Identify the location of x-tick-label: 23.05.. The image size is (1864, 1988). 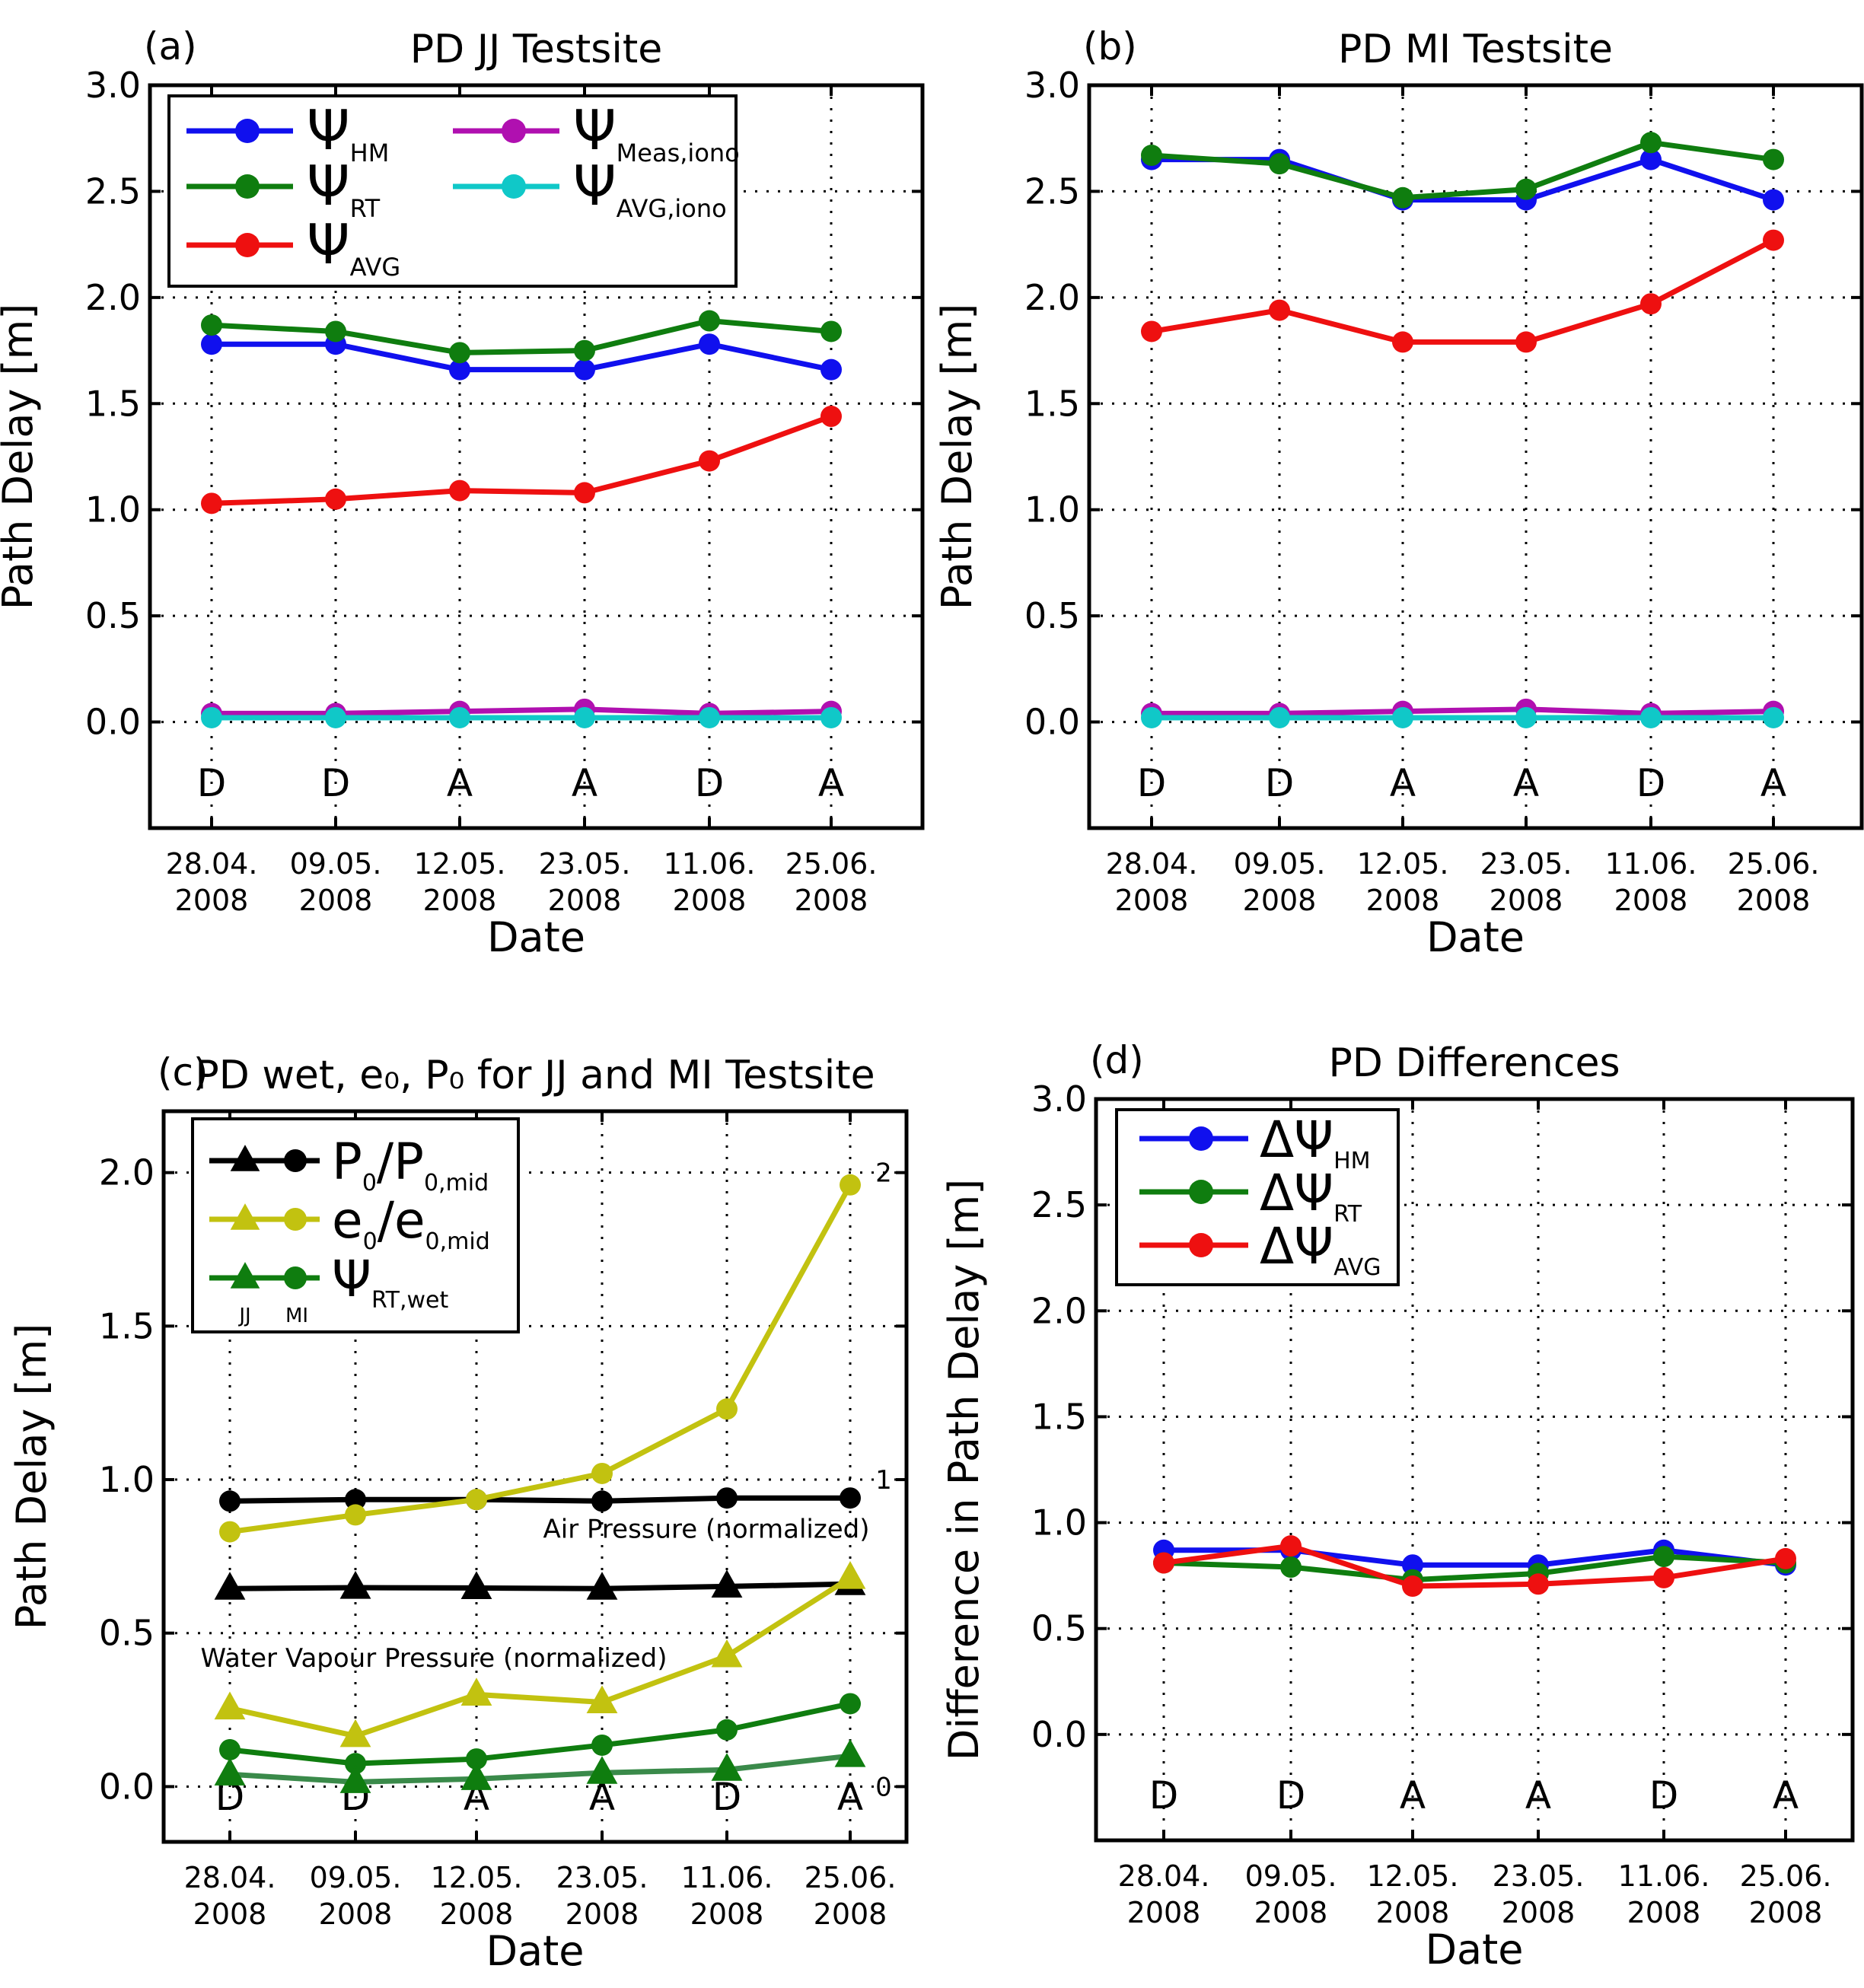
(602, 1878).